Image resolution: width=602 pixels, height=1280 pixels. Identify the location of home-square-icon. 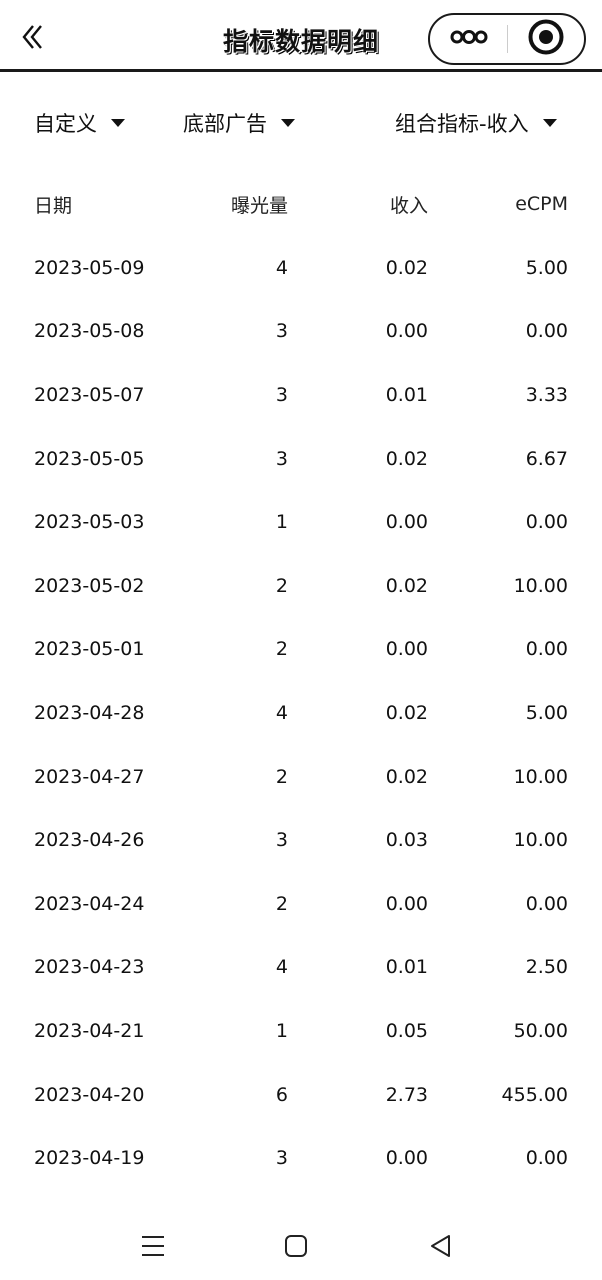
(296, 1248).